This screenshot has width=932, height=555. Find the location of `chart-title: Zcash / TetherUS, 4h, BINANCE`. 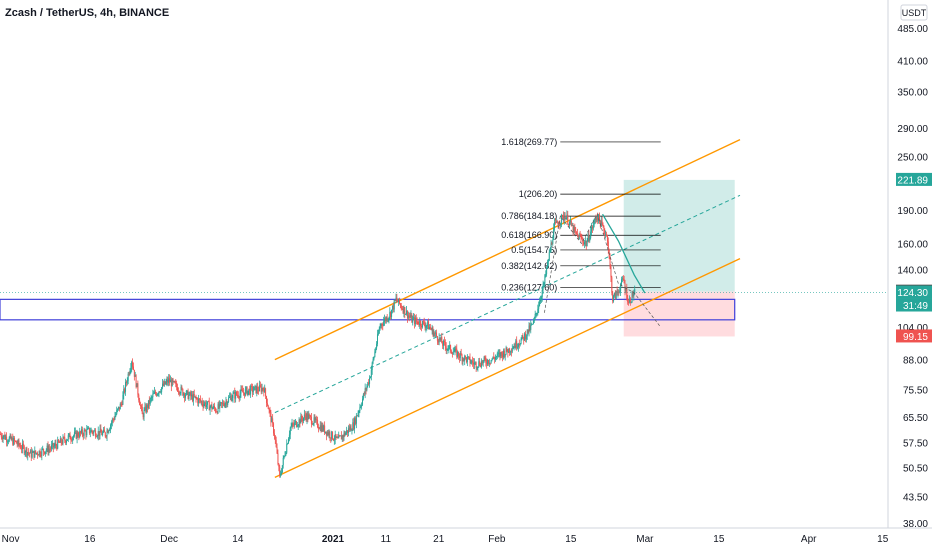

chart-title: Zcash / TetherUS, 4h, BINANCE is located at coordinates (87, 13).